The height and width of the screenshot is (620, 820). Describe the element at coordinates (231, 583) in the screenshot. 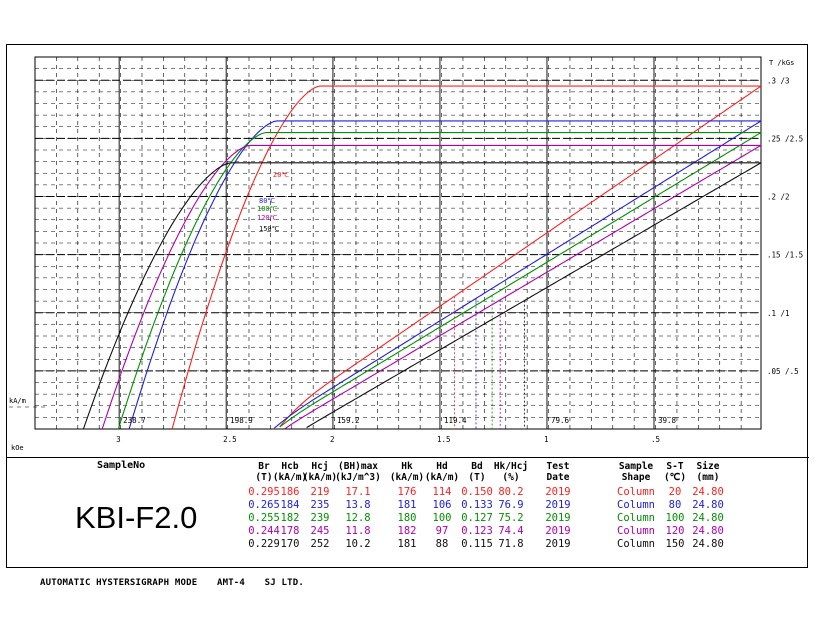

I see `footer-model: AMT-4` at that location.